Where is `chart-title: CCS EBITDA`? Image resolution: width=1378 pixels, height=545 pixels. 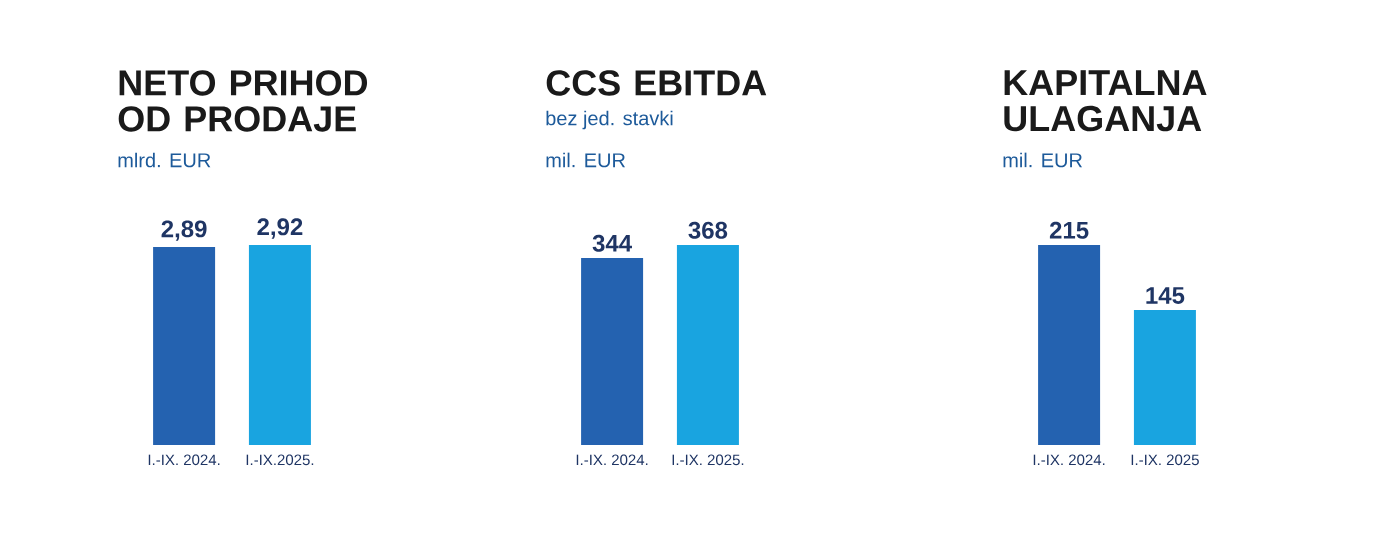
chart-title: CCS EBITDA is located at coordinates (656, 83).